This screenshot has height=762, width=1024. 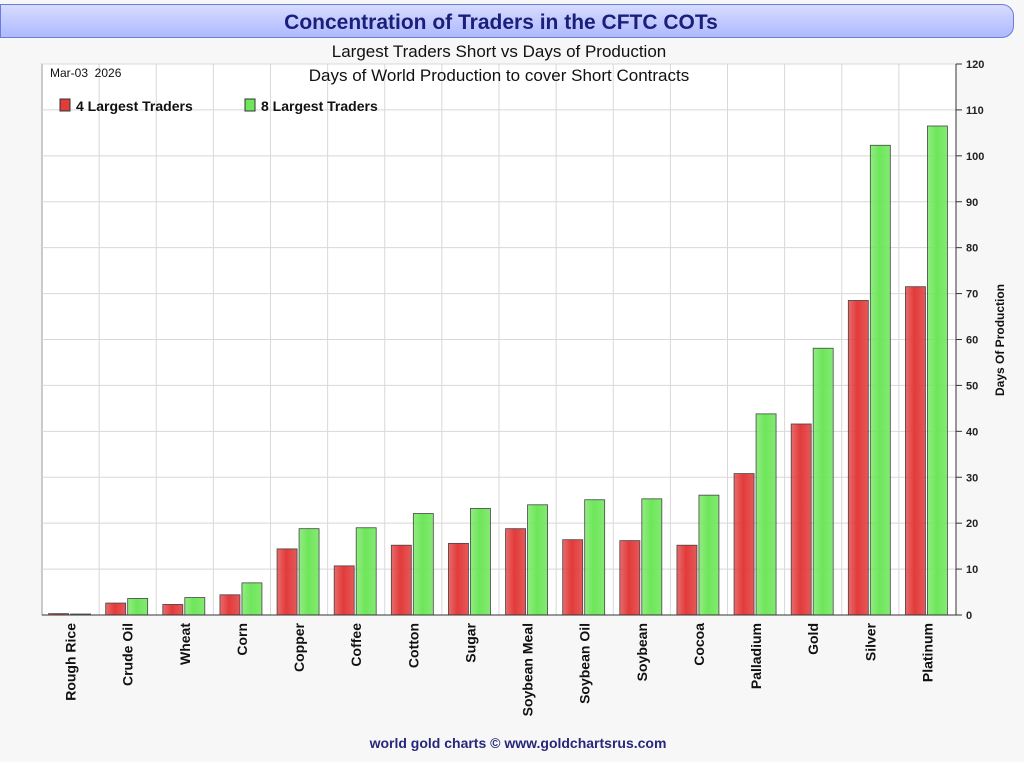 I want to click on x-tick-label: Platinum, so click(x=927, y=652).